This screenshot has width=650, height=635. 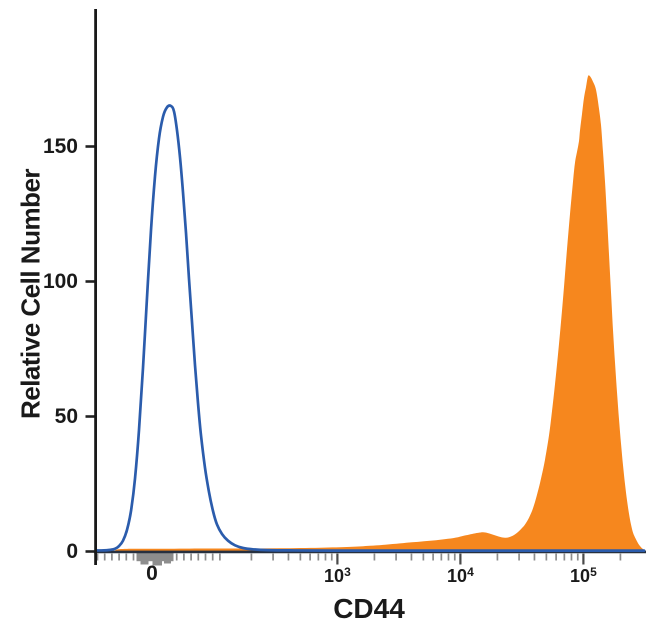 I want to click on x-tick-label-base: 0, so click(x=152, y=573).